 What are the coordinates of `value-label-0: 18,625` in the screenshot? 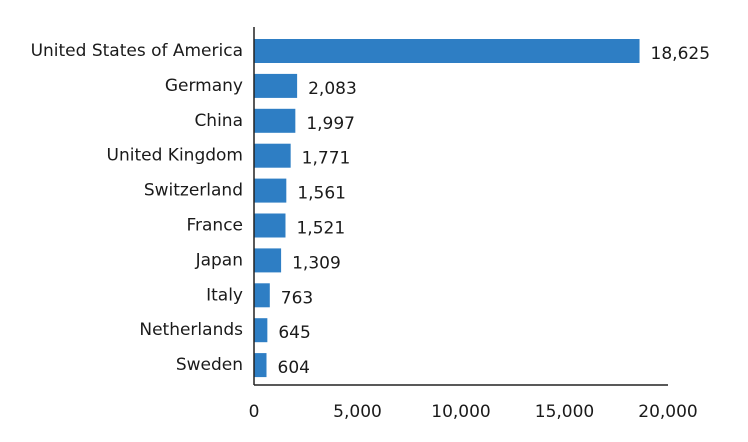 It's located at (680, 54).